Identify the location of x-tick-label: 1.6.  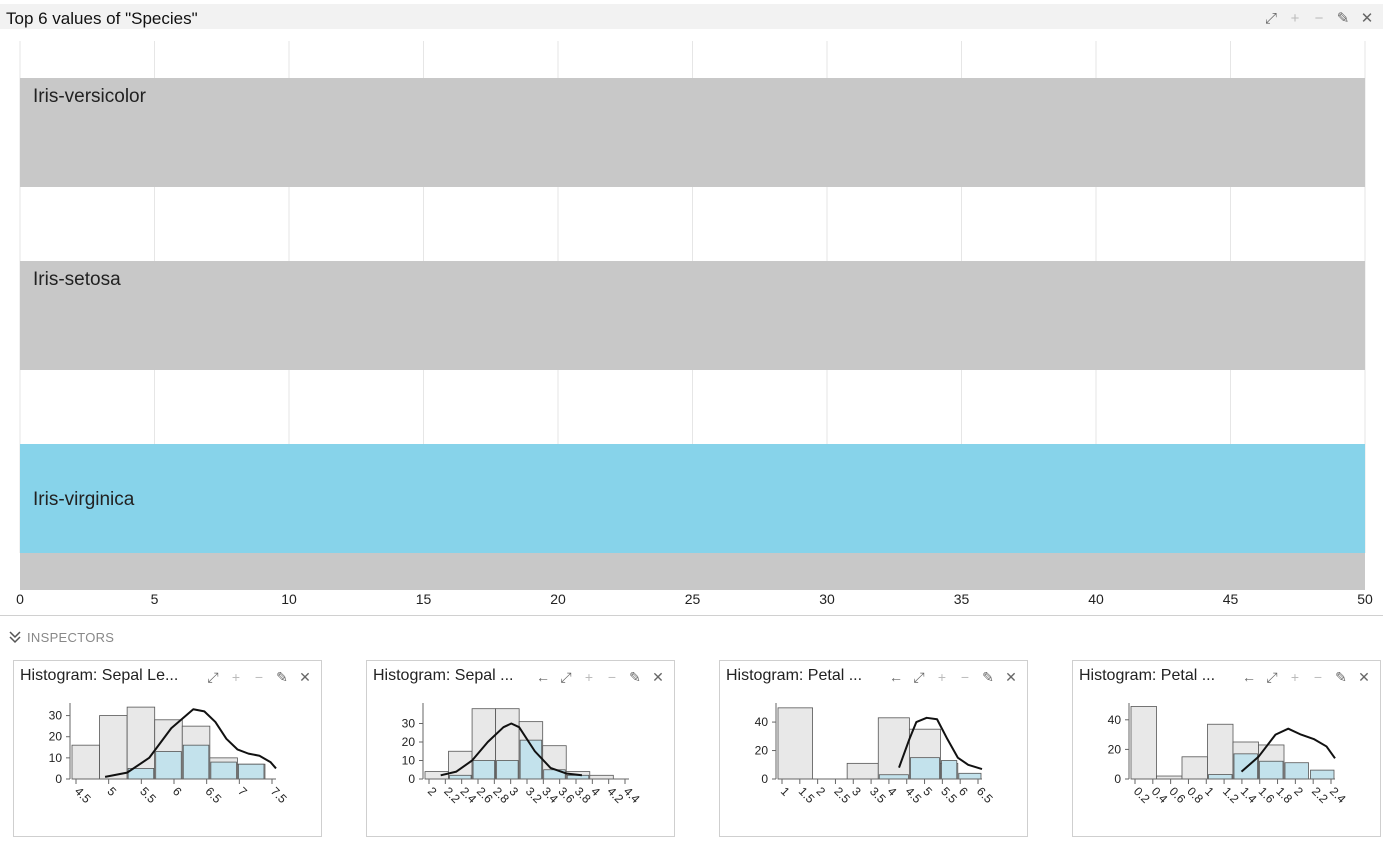
(1267, 795).